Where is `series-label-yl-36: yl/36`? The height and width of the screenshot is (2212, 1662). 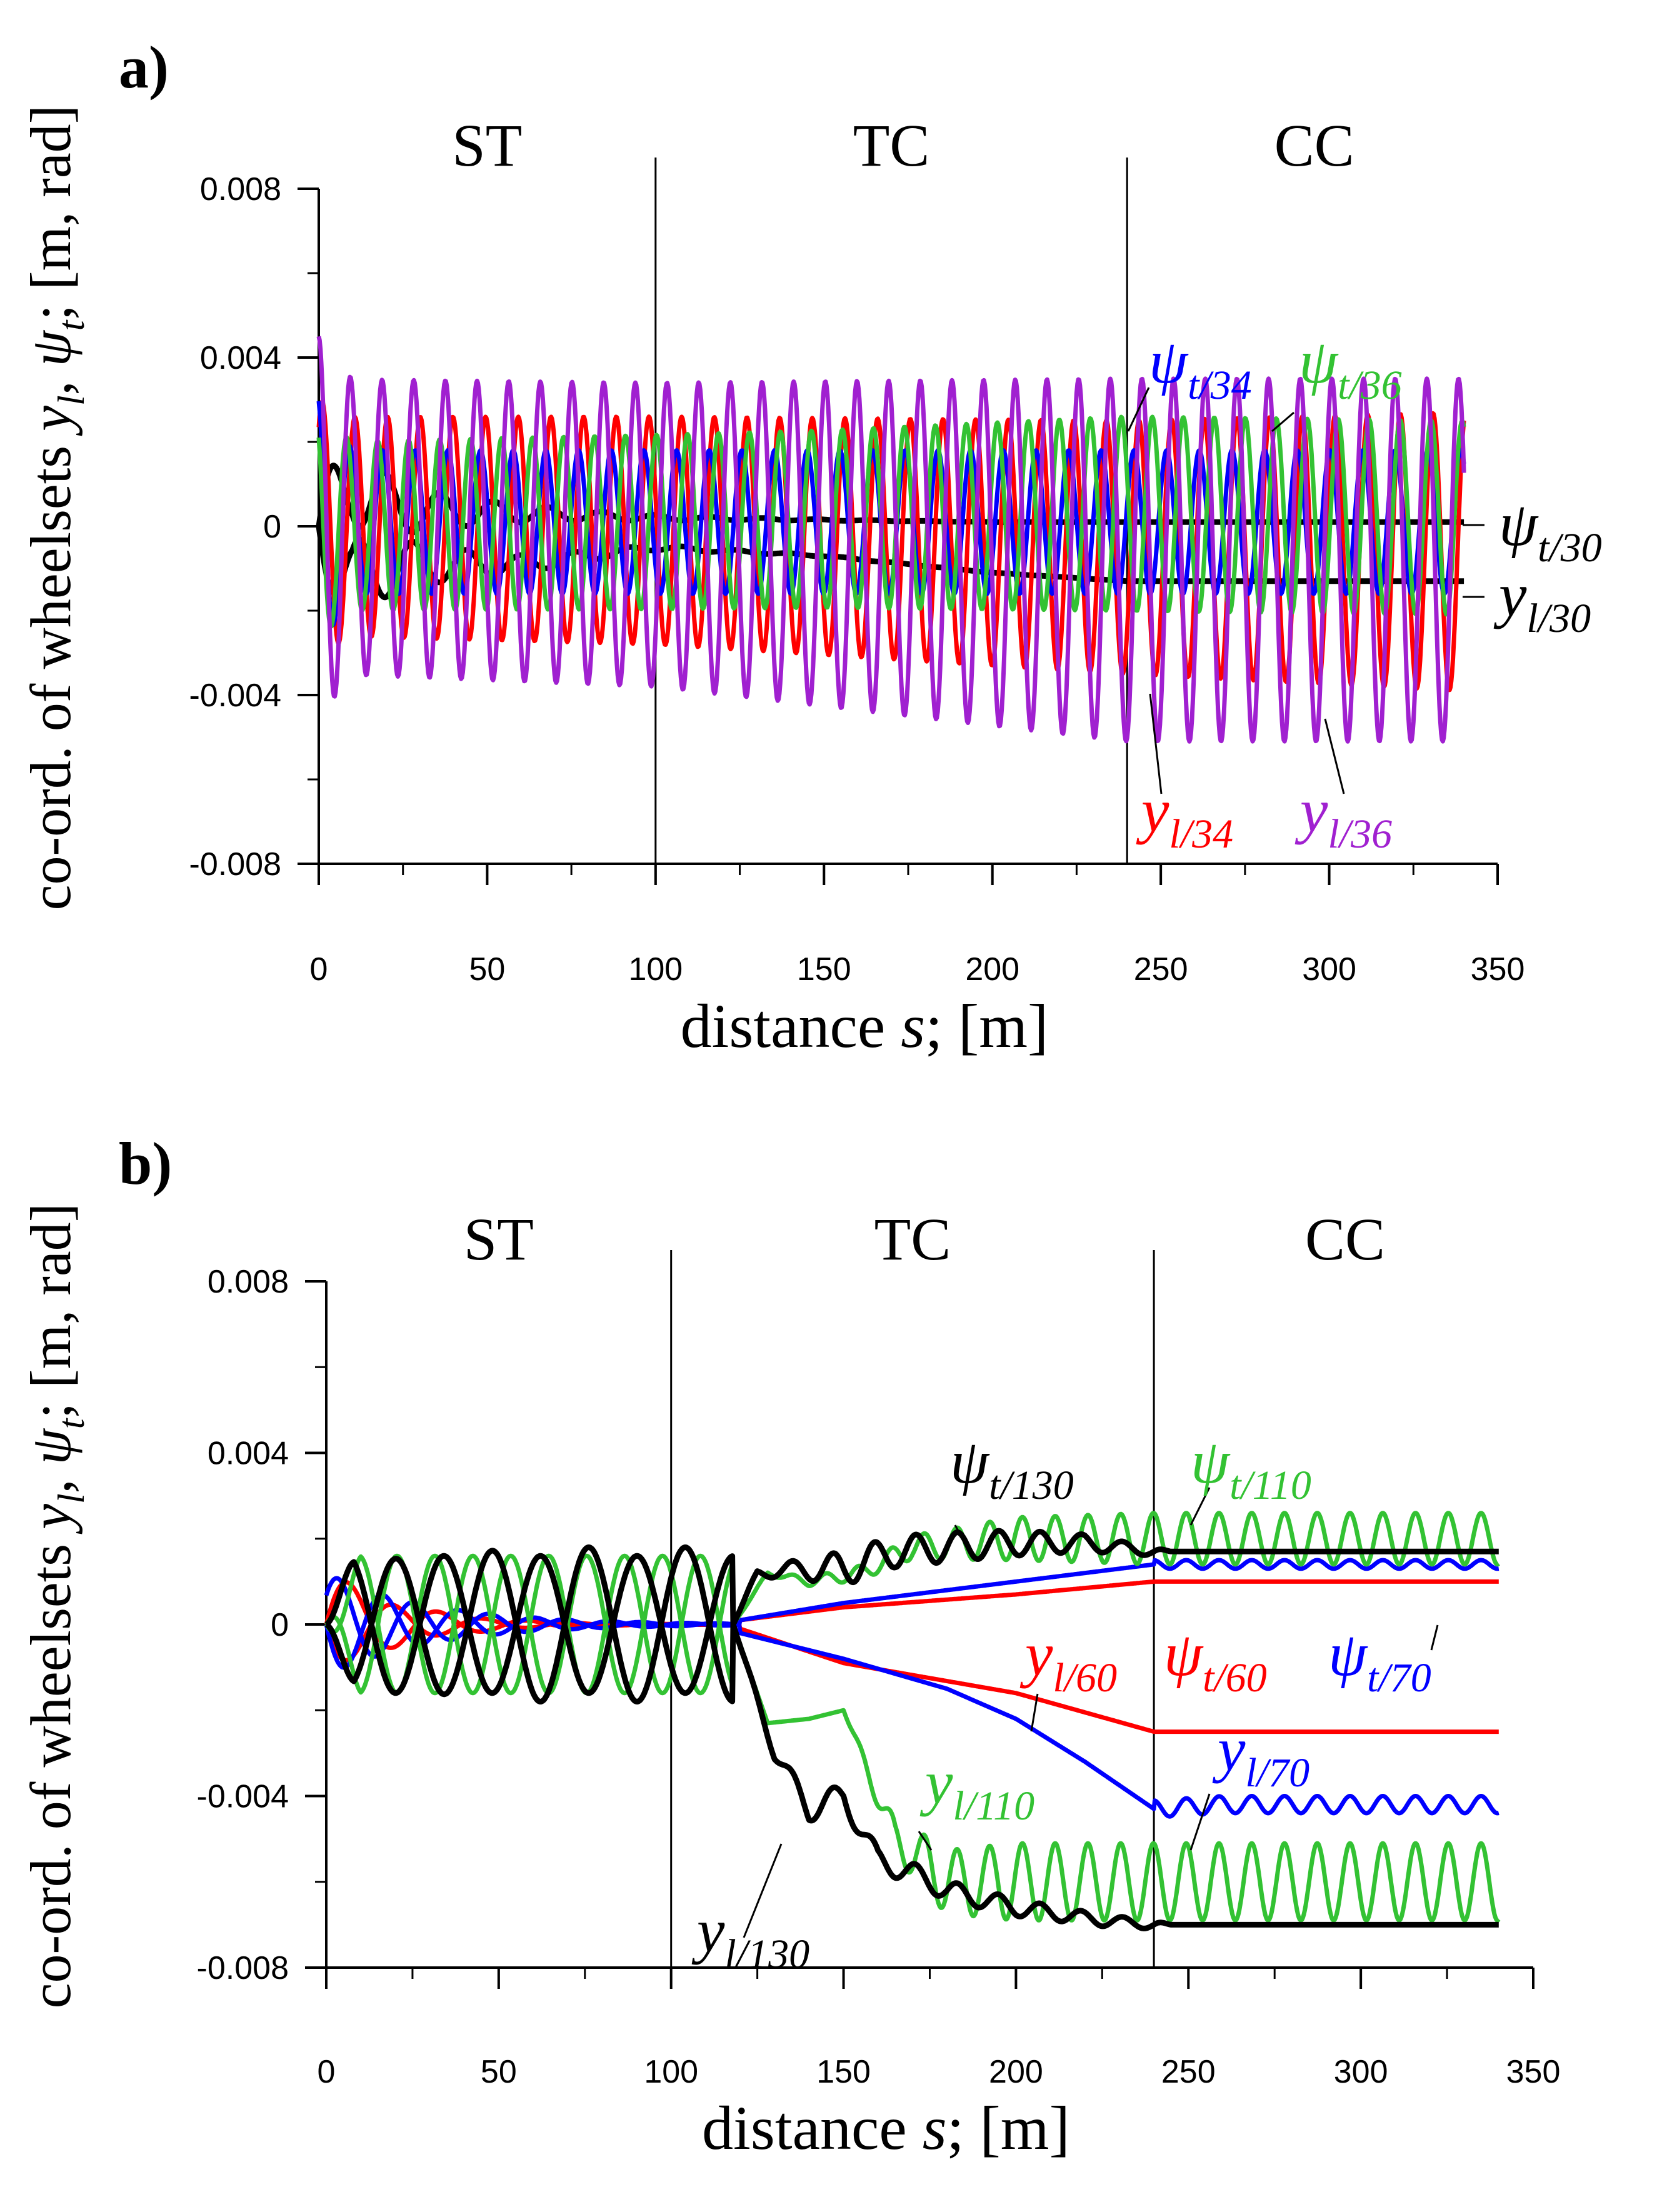 series-label-yl-36: yl/36 is located at coordinates (1343, 816).